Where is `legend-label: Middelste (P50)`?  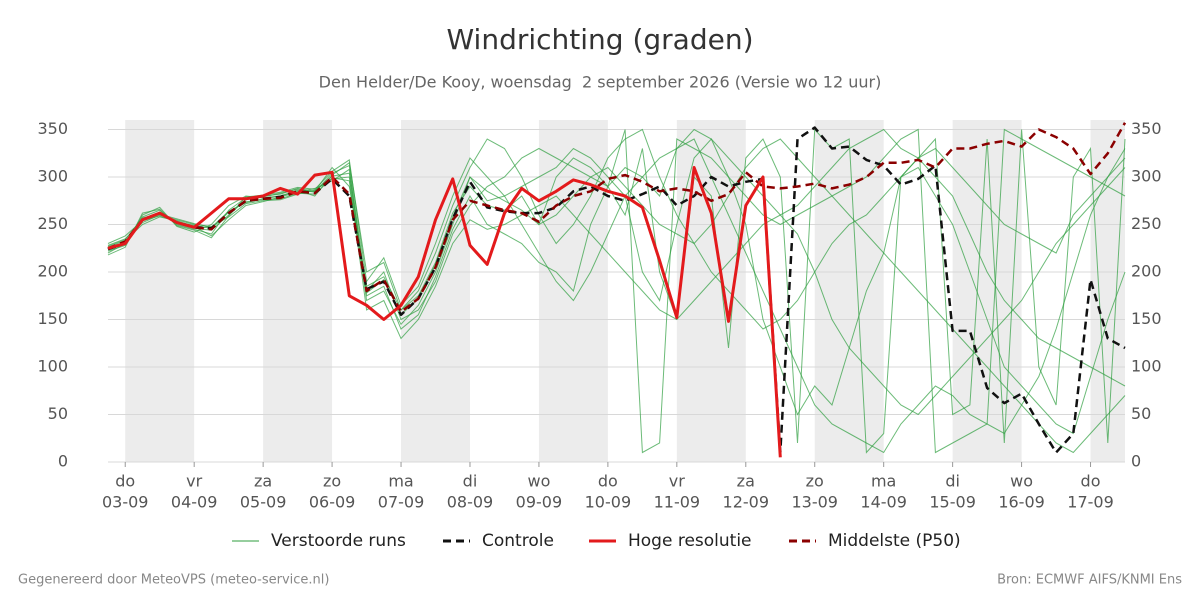
legend-label: Middelste (P50) is located at coordinates (894, 541).